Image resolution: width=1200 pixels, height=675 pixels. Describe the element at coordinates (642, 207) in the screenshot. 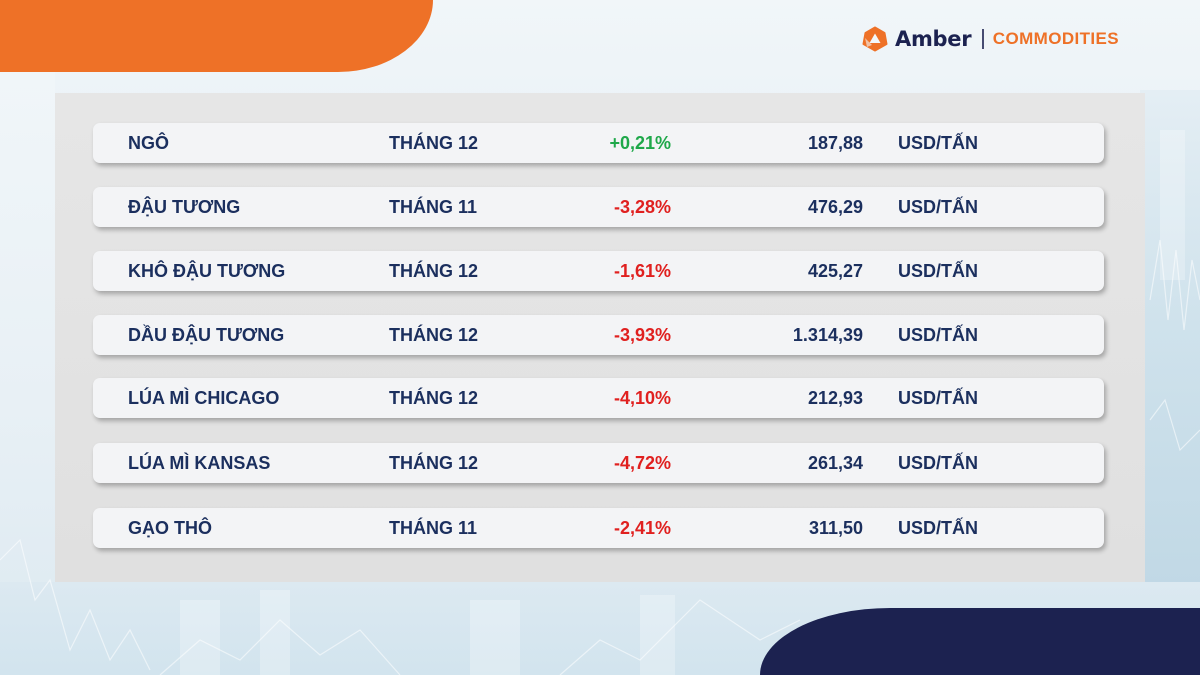

I see `percent-change: -3,28%` at that location.